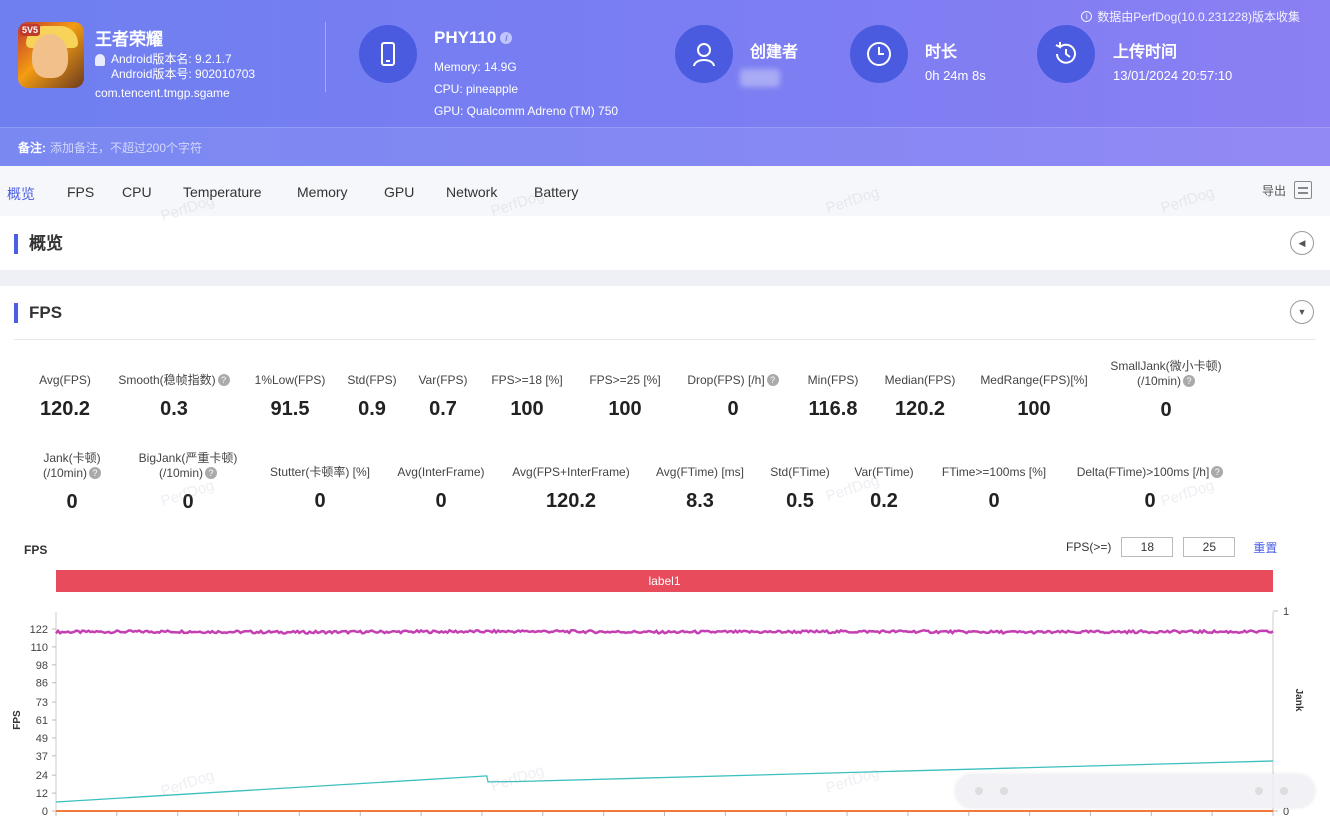  Describe the element at coordinates (75, 397) in the screenshot. I see `stat-stats_row1-0: Avg(FPS) 120.2` at that location.